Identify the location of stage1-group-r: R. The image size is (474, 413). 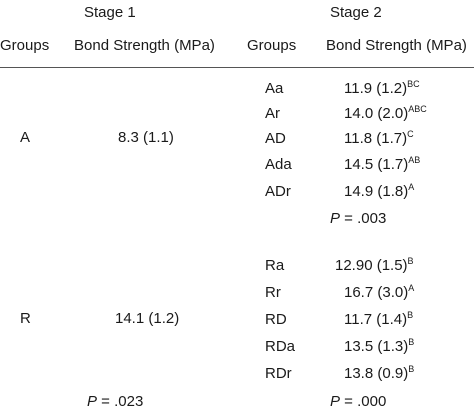
(25, 318).